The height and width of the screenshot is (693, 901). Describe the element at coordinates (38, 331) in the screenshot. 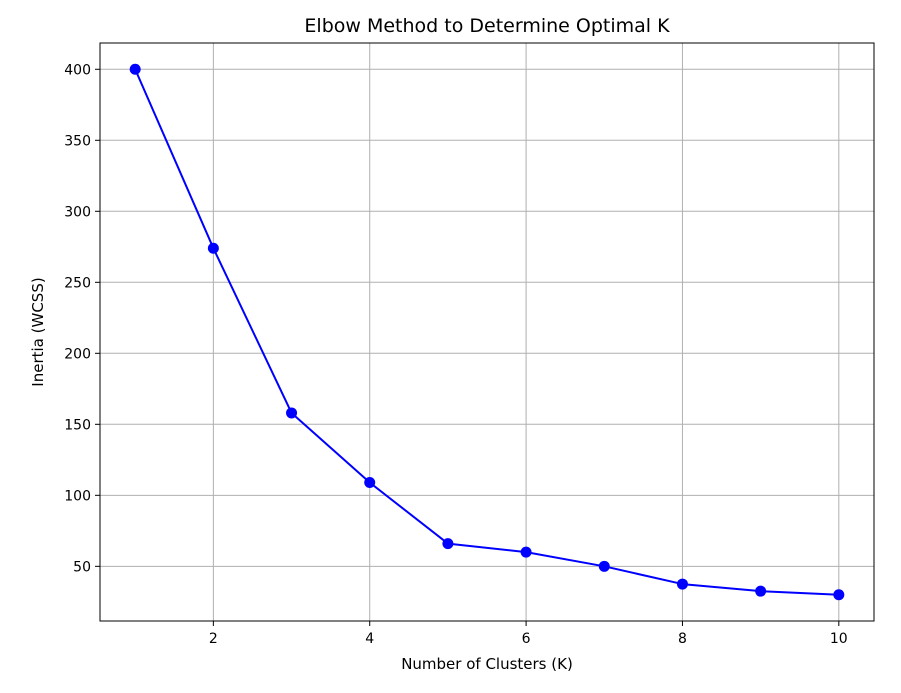

I see `y-axis-label: Inertia (WCSS)` at that location.